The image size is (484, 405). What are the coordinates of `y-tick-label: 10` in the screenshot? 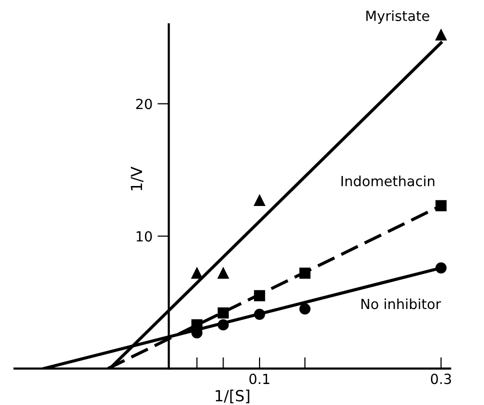 It's located at (144, 236).